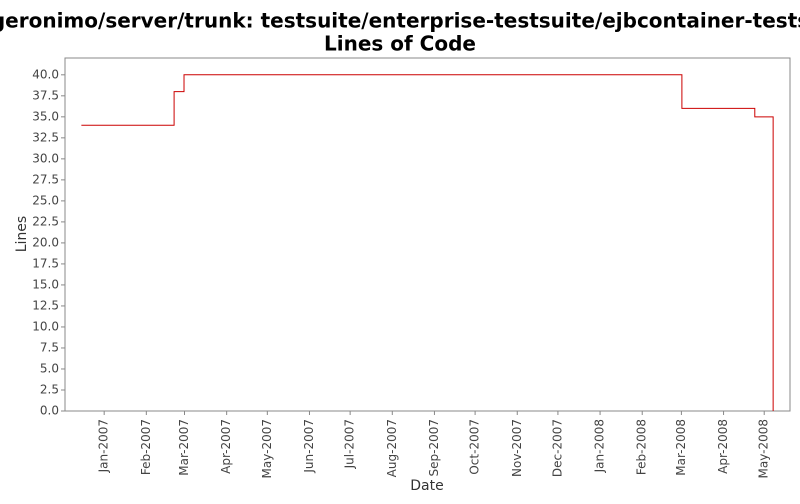 Image resolution: width=800 pixels, height=504 pixels. What do you see at coordinates (45, 74) in the screenshot?
I see `y-tick-label: 40.0` at bounding box center [45, 74].